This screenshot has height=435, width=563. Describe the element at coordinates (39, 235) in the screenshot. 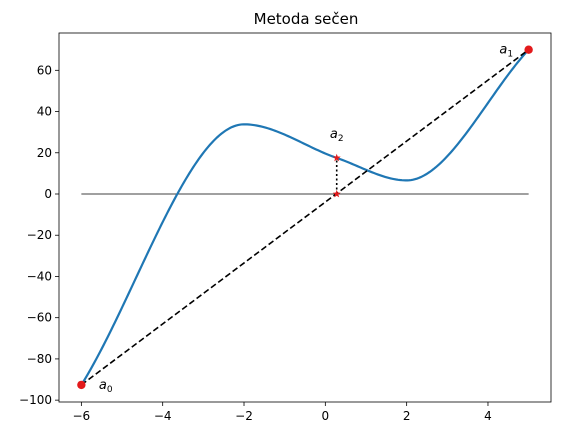

I see `y-tick-label: −20` at that location.